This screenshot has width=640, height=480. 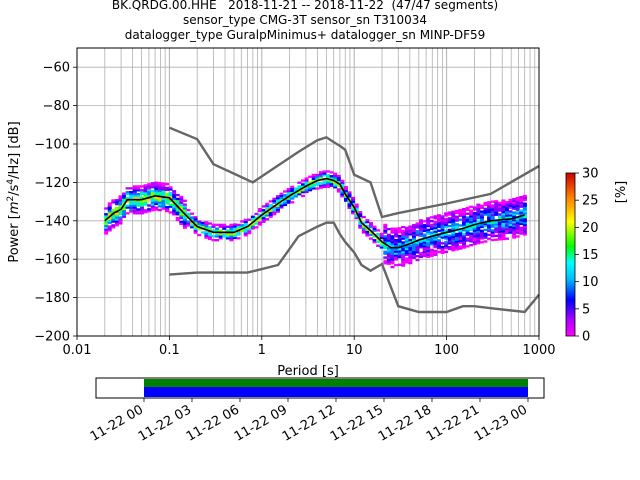 I want to click on y-tick-label: −180, so click(x=52, y=298).